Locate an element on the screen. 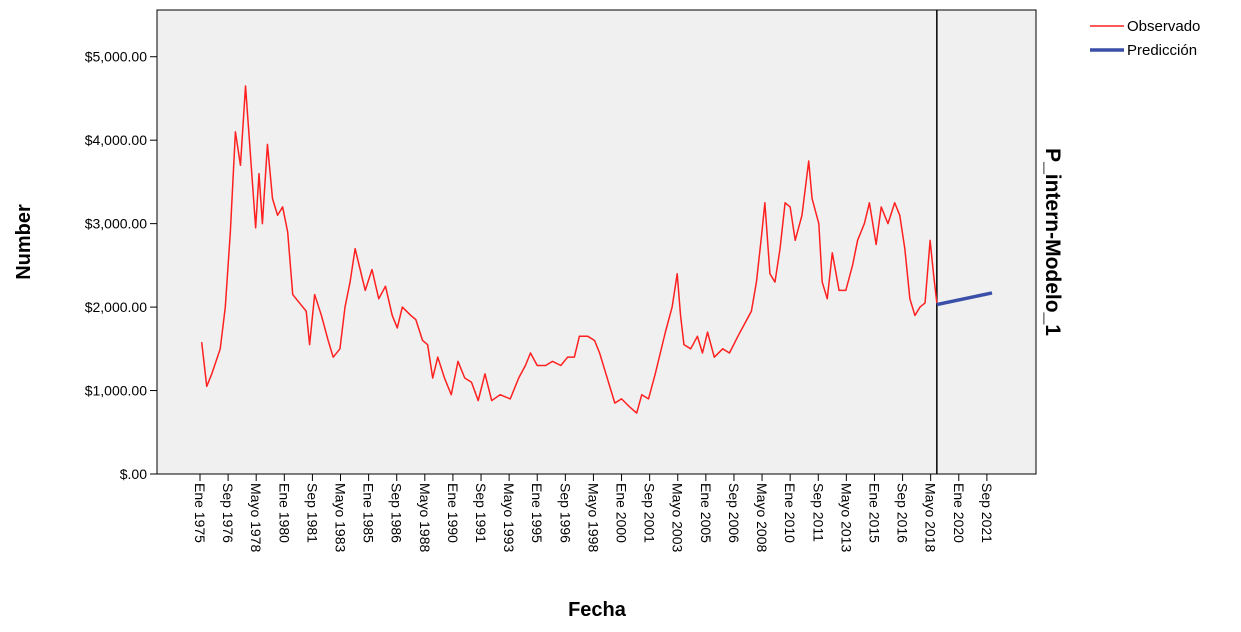  x-tick-label: Ene 1990 is located at coordinates (453, 513).